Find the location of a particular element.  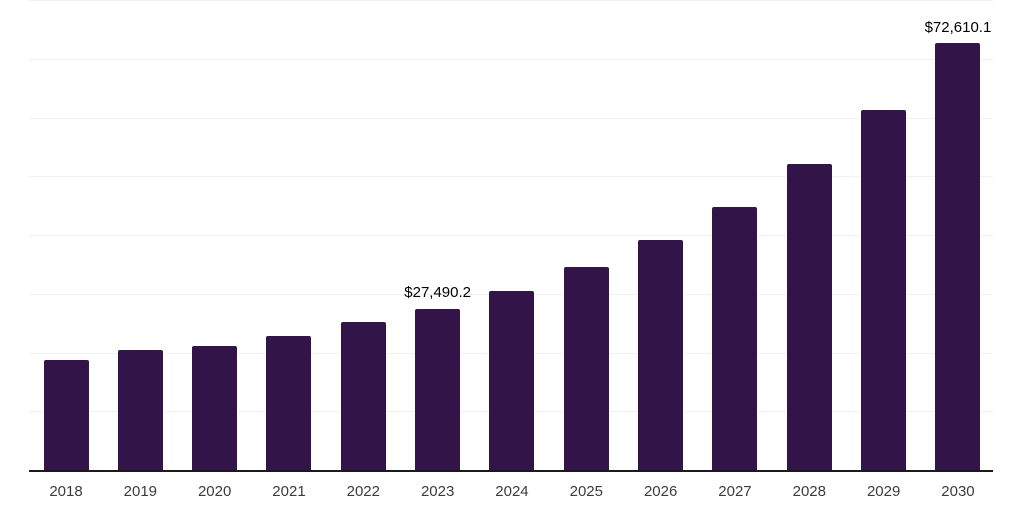

bar-2019 is located at coordinates (140, 410).